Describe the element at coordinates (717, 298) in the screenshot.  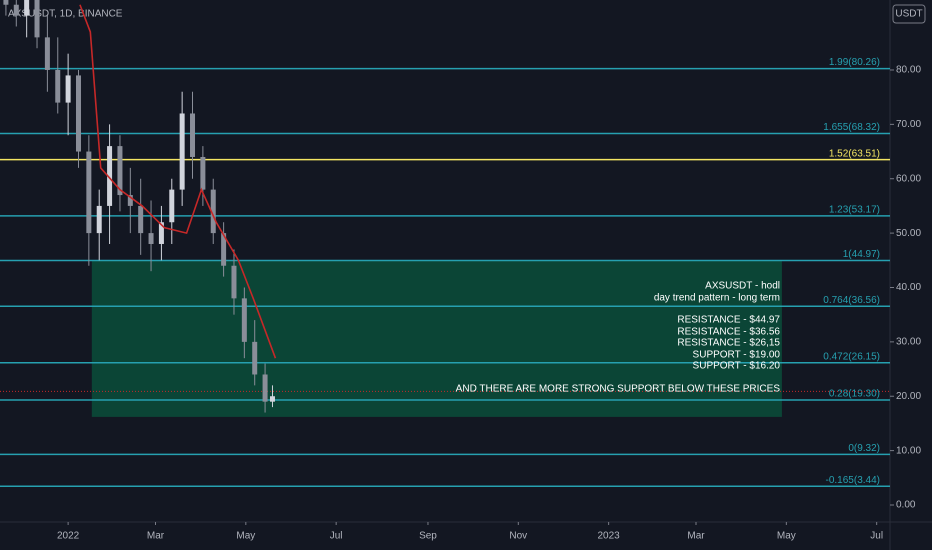
I see `annotation: day trend pattern - long term` at that location.